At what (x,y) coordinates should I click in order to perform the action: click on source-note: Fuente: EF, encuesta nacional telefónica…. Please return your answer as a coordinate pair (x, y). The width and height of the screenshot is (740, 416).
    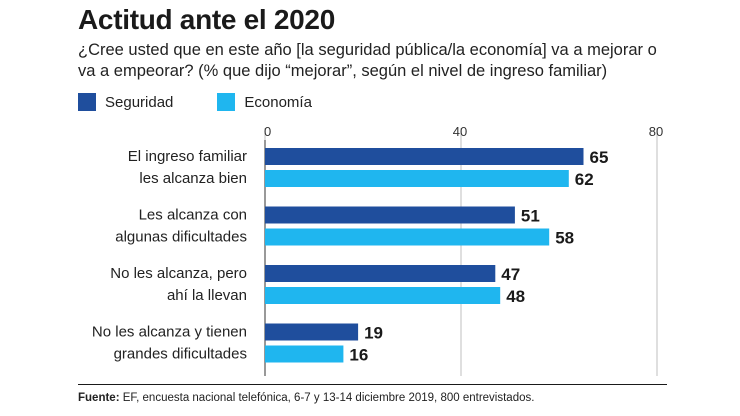
    Looking at the image, I should click on (306, 398).